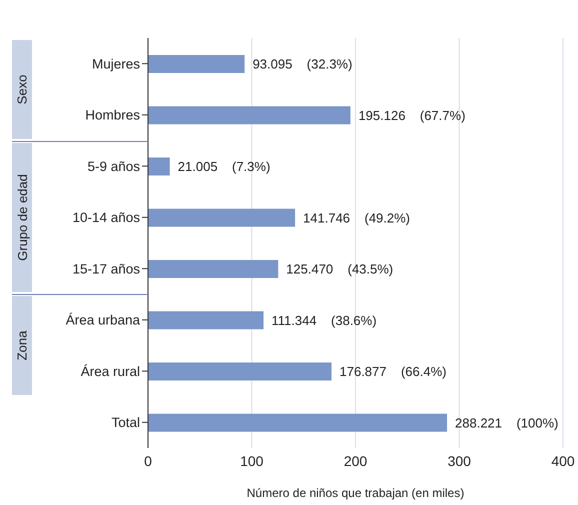  Describe the element at coordinates (340, 269) in the screenshot. I see `data-label: 125.470 (43.5%)` at that location.